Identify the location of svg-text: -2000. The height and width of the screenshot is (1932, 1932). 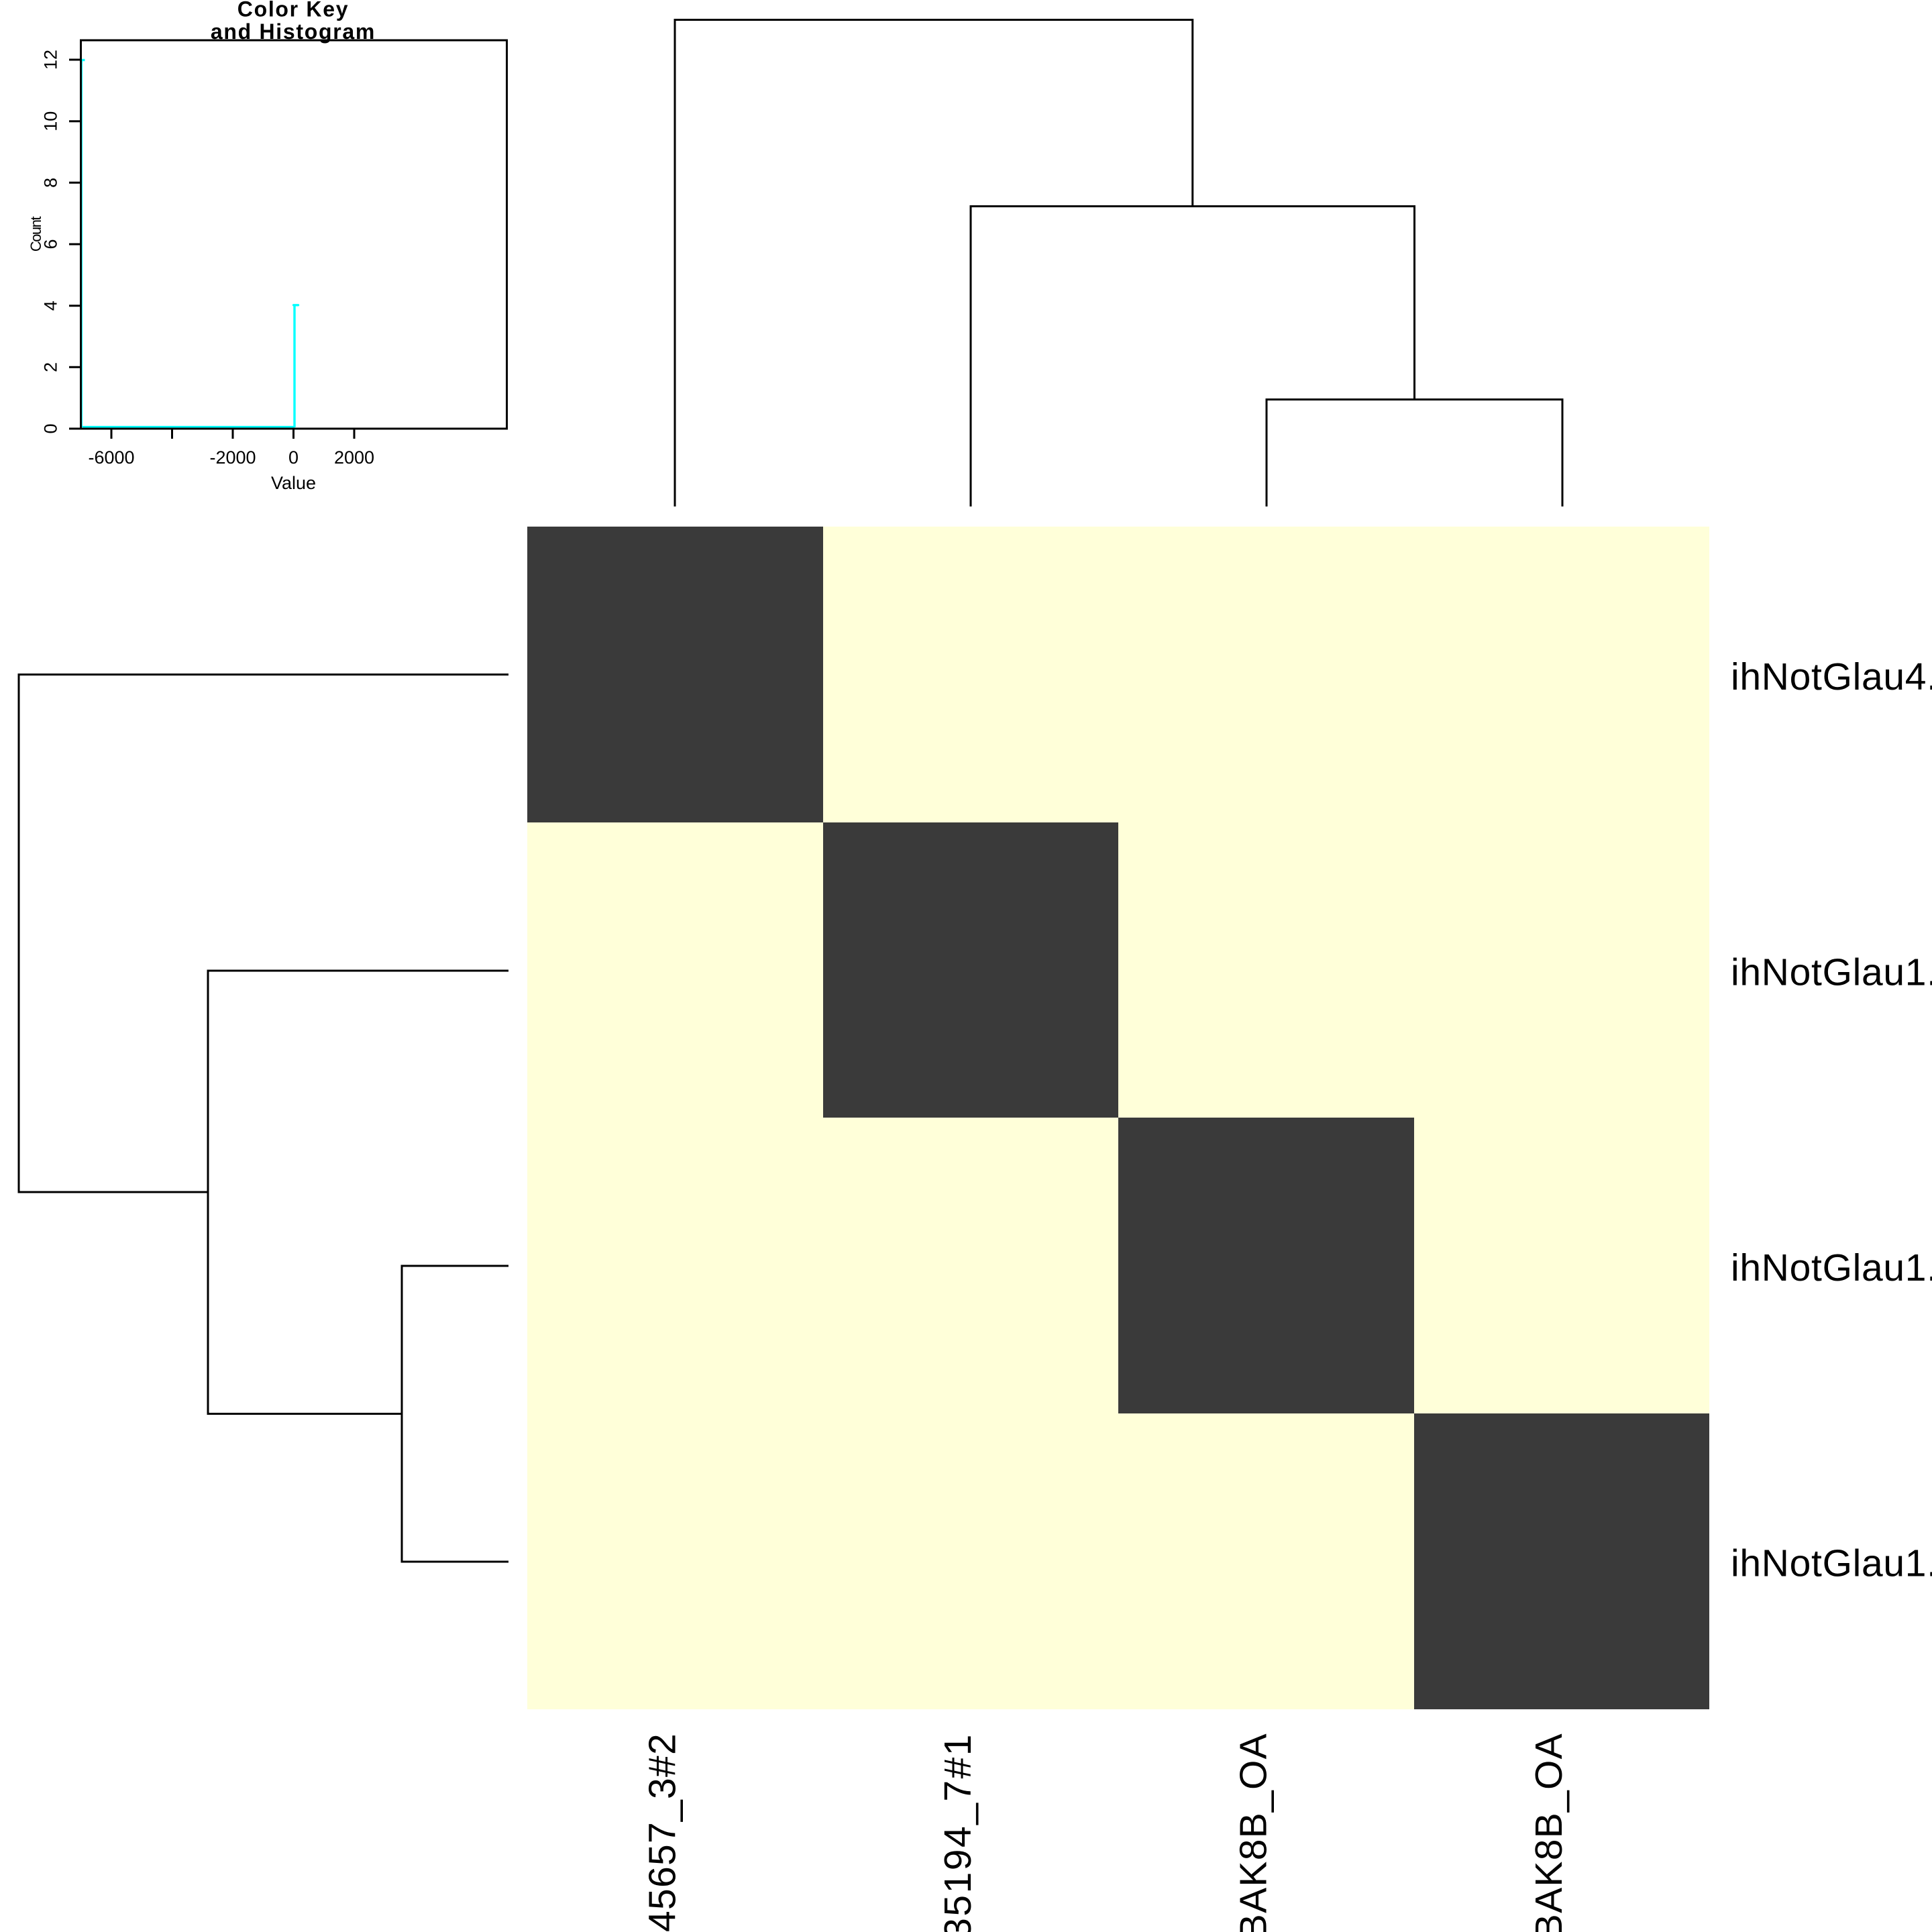
(232, 457).